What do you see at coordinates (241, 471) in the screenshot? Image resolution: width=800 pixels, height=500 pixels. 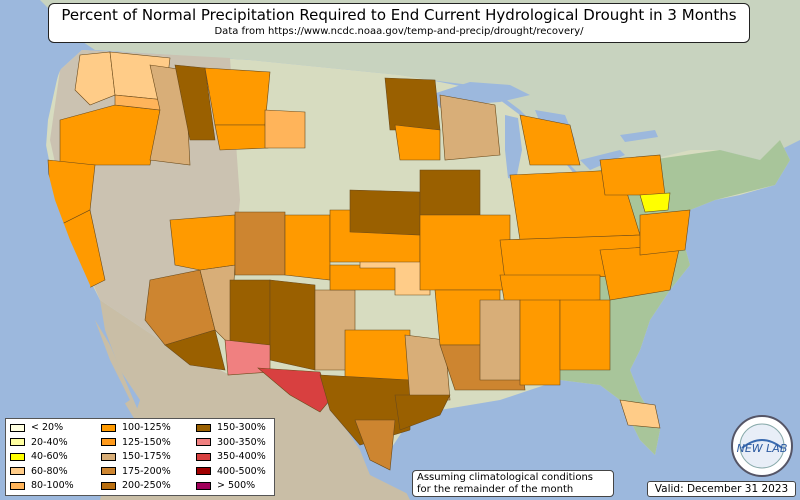 I see `legend-label: 400-500%` at bounding box center [241, 471].